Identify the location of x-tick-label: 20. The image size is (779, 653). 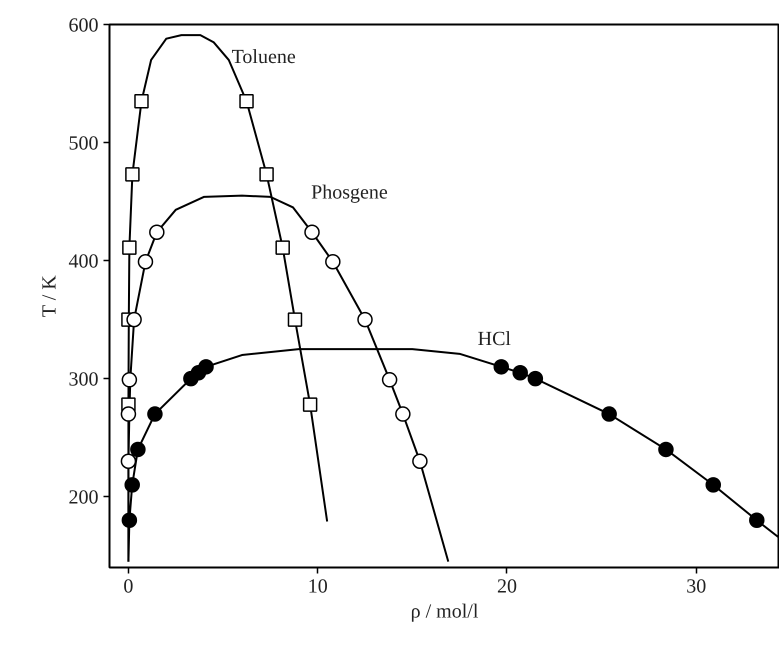
(506, 587).